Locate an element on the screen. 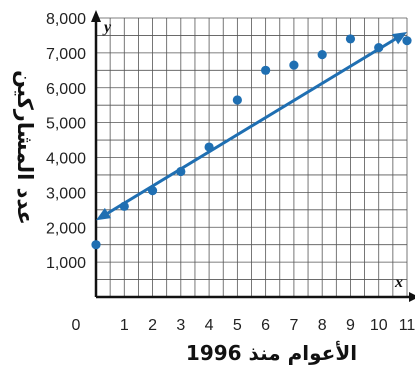 This screenshot has width=415, height=376. x-tick-label: 8 is located at coordinates (322, 325).